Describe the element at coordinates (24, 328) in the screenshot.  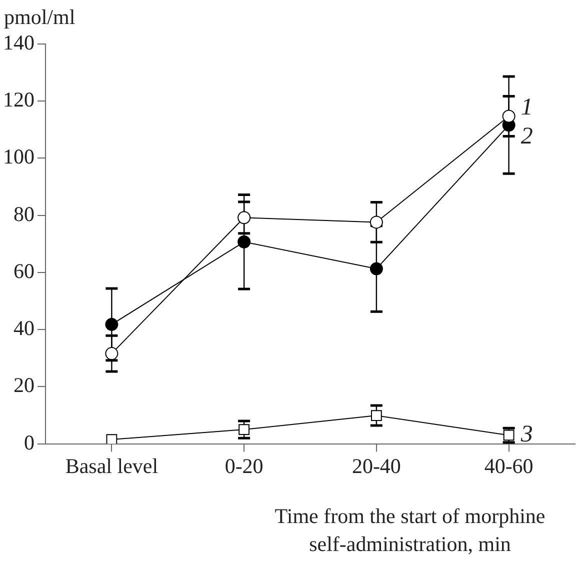
I see `y-tick-label: 40` at that location.